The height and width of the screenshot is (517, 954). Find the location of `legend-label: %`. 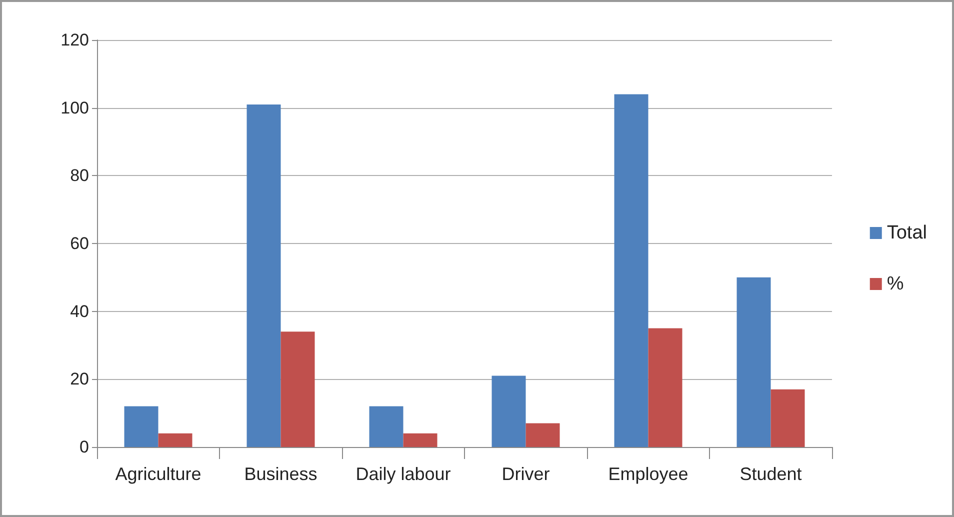

legend-label: % is located at coordinates (895, 284).